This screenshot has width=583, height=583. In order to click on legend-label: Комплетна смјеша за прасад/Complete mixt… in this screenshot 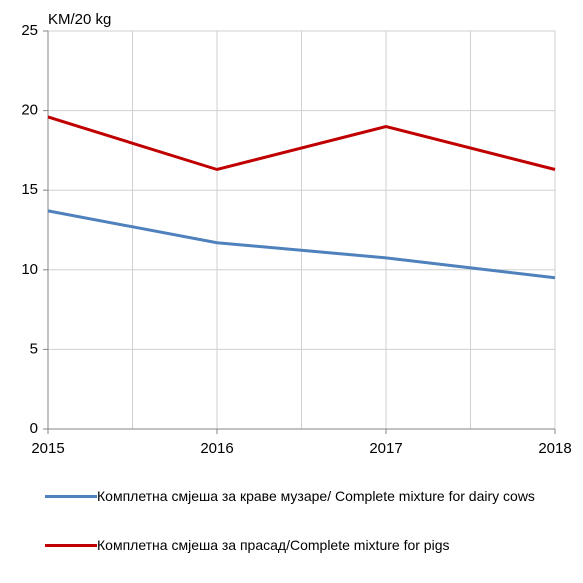, I will do `click(273, 545)`.